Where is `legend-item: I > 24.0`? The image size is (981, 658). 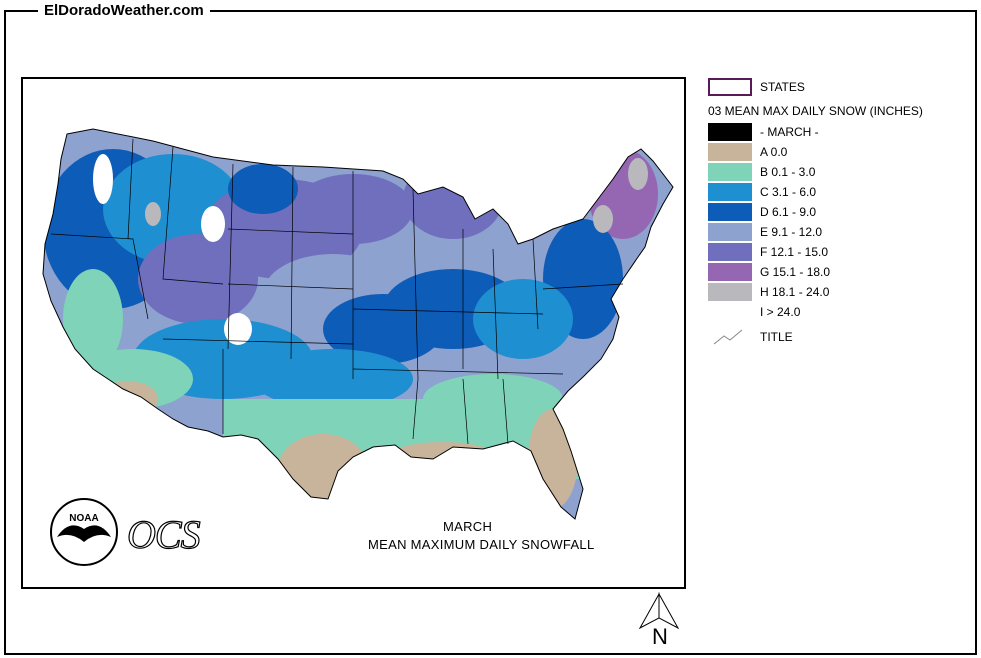 legend-item: I > 24.0 is located at coordinates (754, 312).